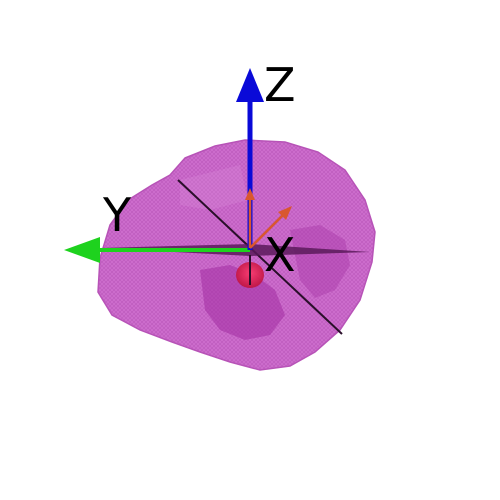 This screenshot has width=500, height=500. I want to click on axis-arrowhead-x, so click(285, 213).